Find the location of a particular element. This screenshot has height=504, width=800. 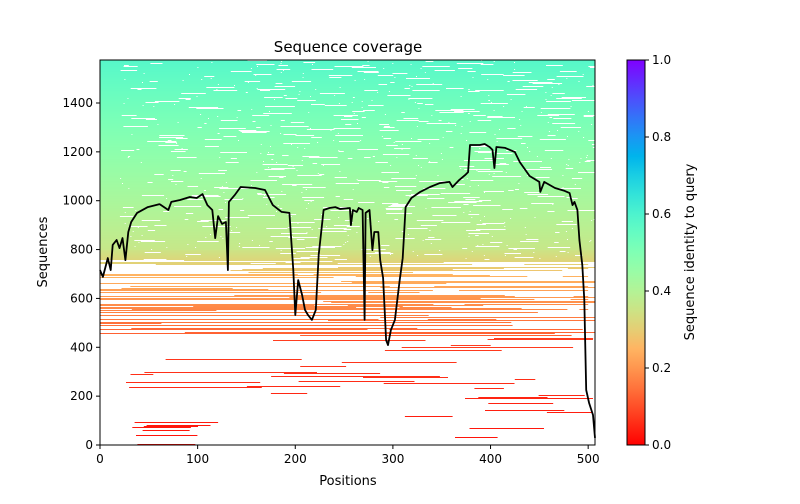

colorbar-tick-label: 0.6 is located at coordinates (661, 214).